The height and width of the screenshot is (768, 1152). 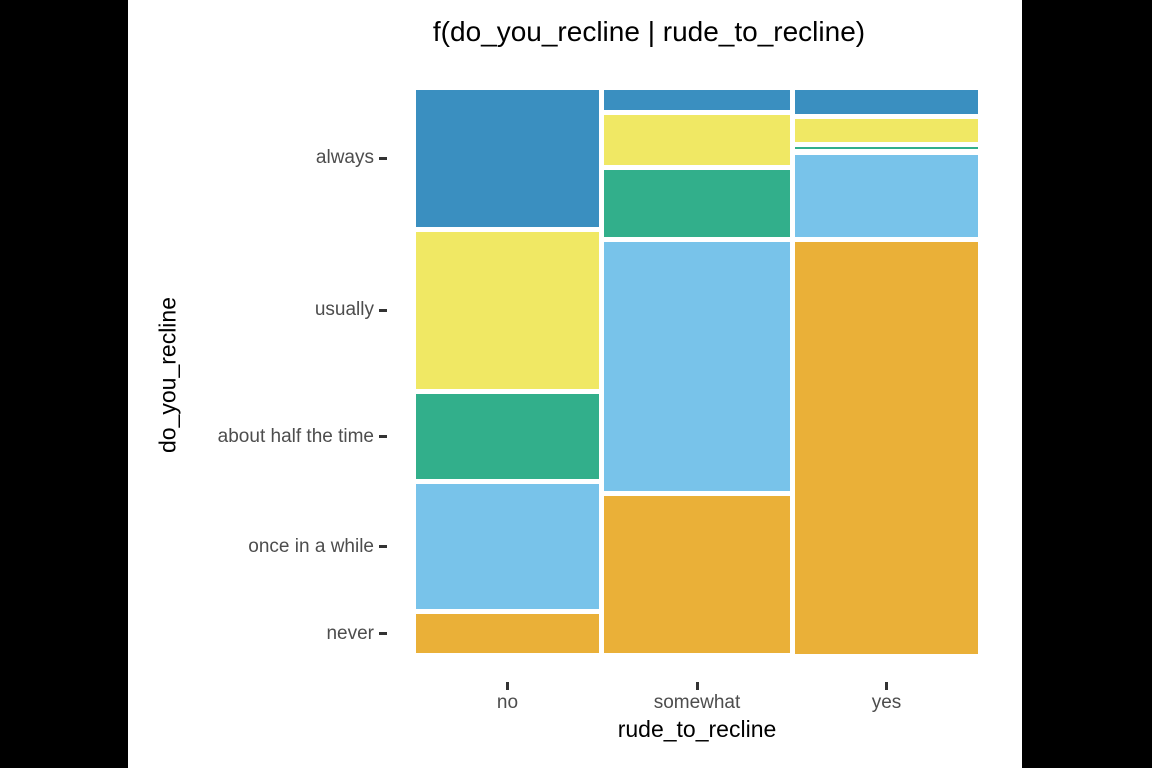 I want to click on x-tick-label-somewhat: somewhat, so click(x=697, y=702).